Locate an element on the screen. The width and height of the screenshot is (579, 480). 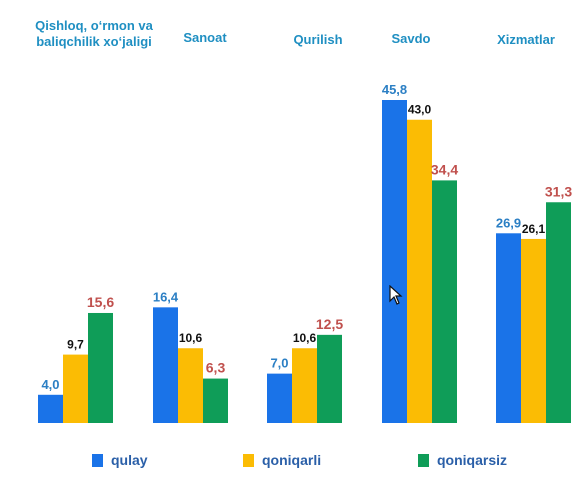
category-label: Qishloq, o‘rmon va baliqchilik xo‘jaligi is located at coordinates (94, 34).